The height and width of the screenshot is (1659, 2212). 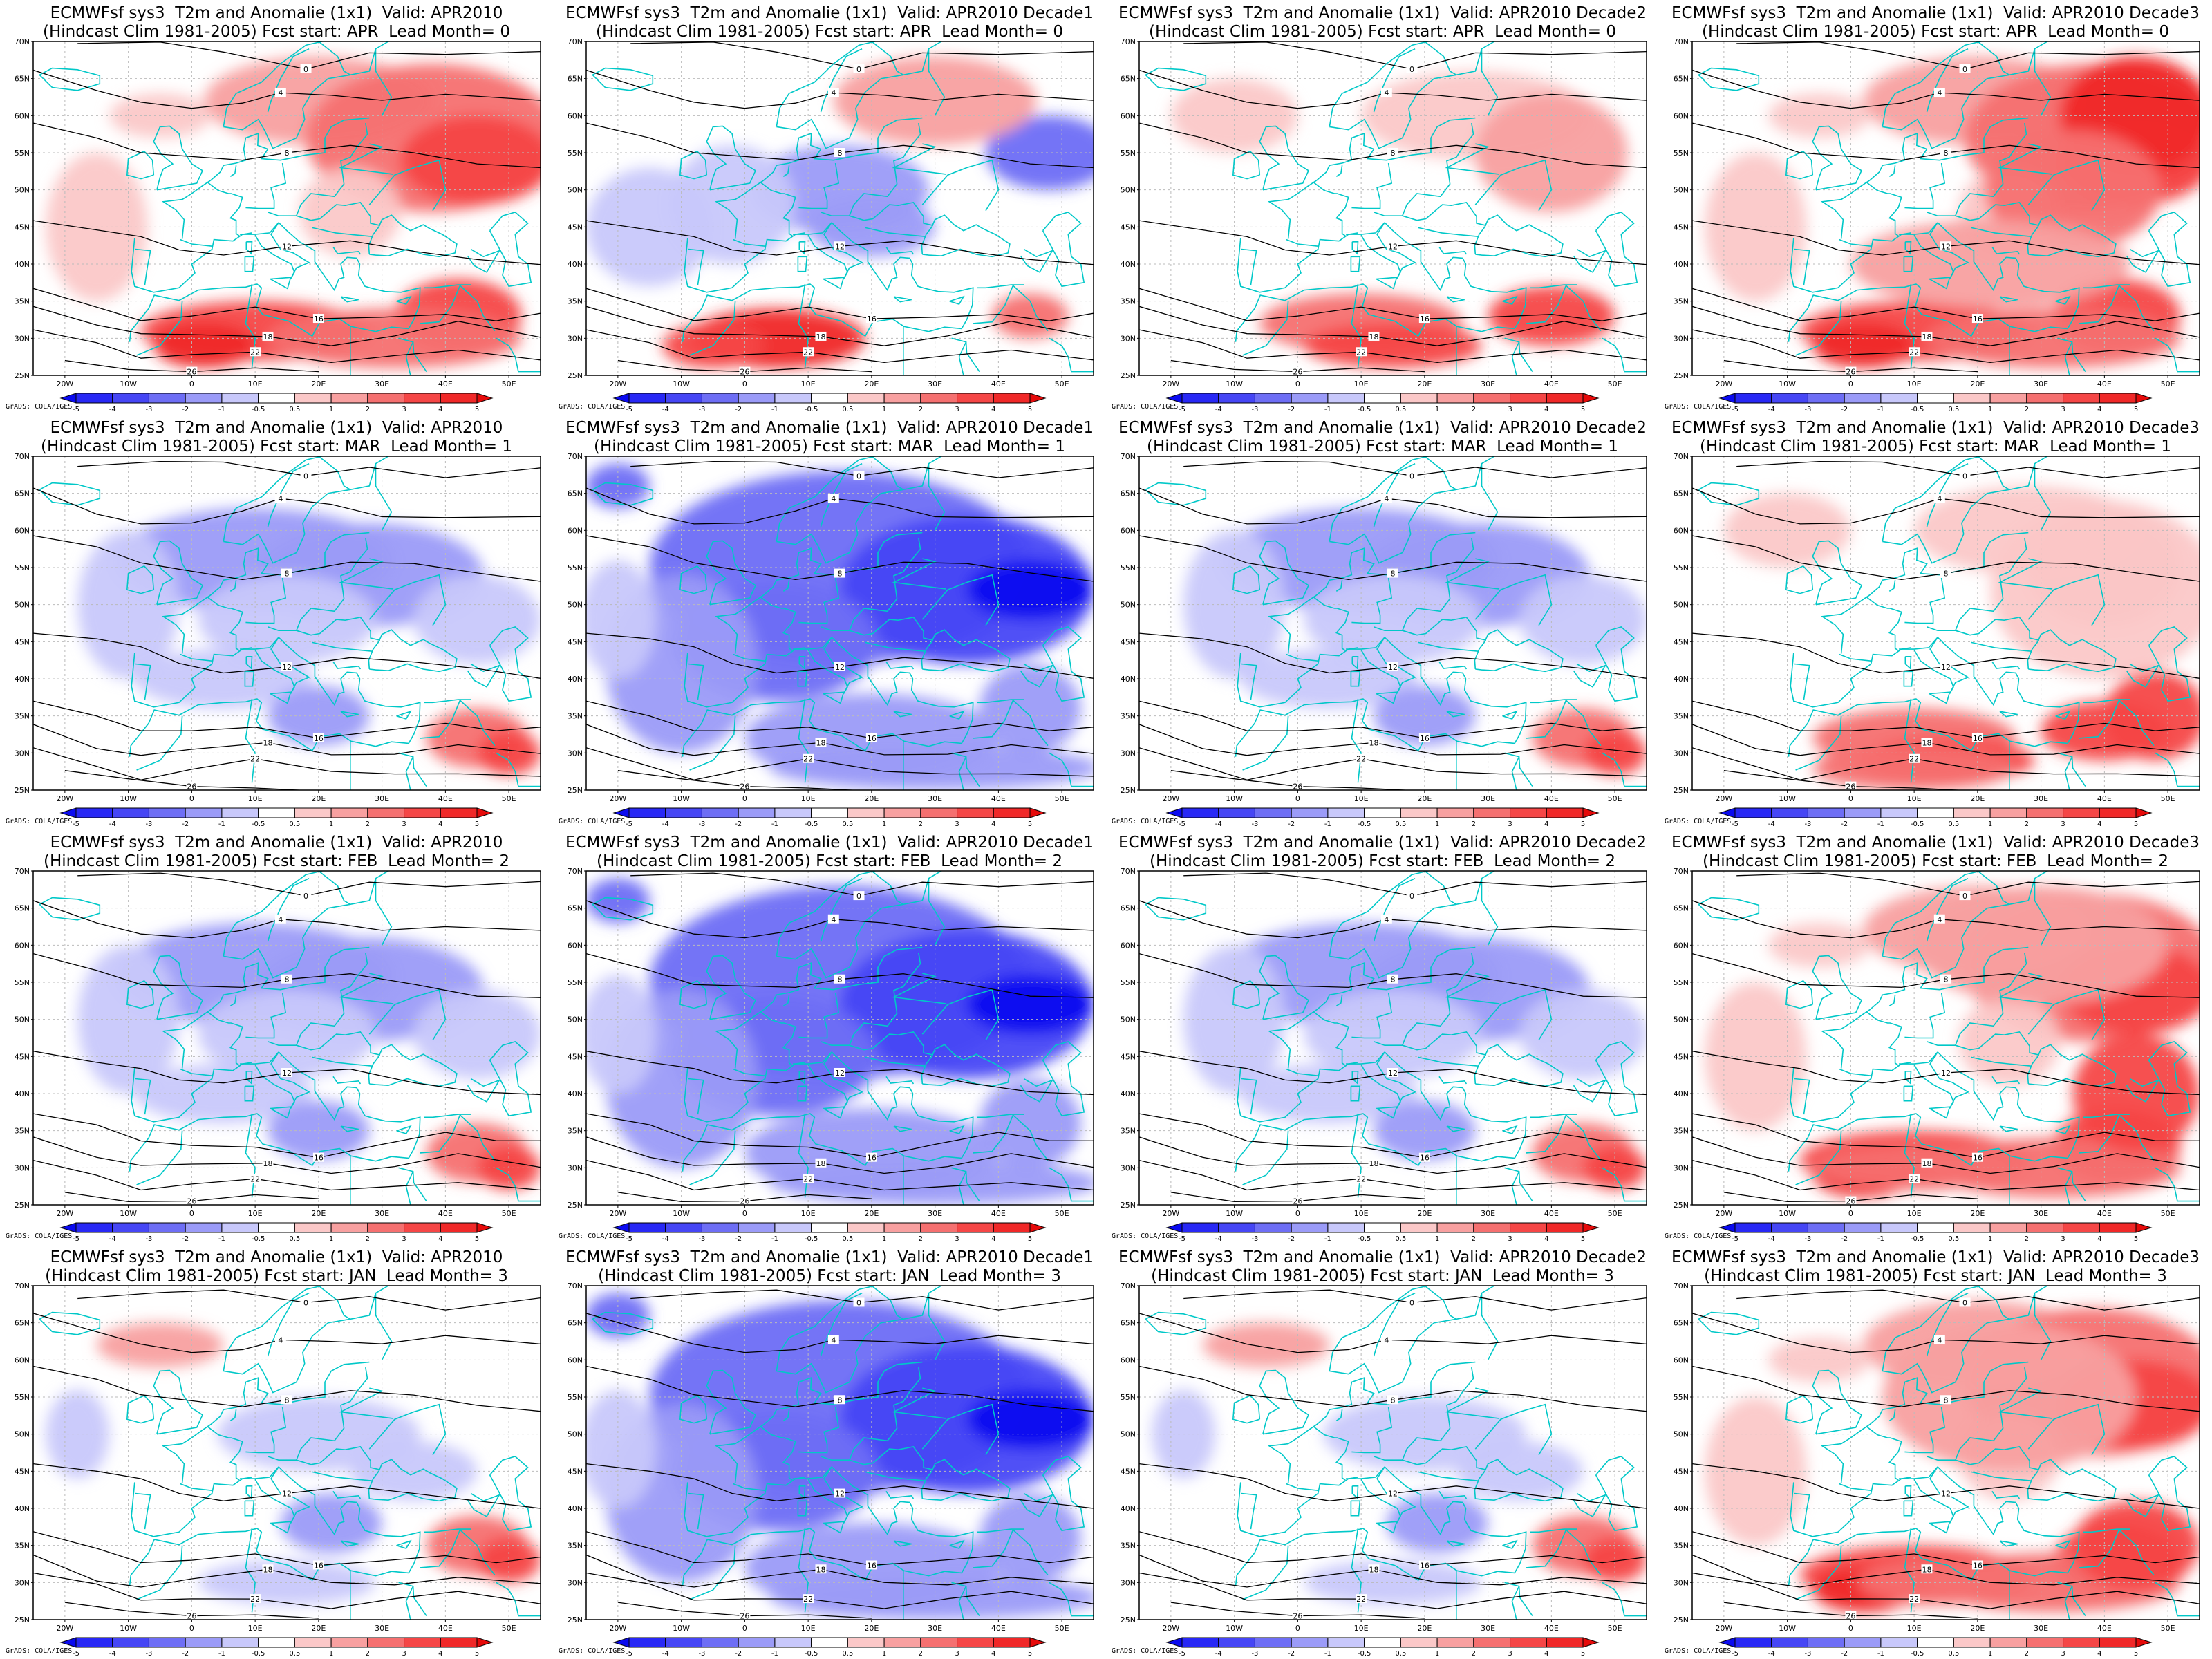 What do you see at coordinates (808, 1178) in the screenshot?
I see `contour-label: 22` at bounding box center [808, 1178].